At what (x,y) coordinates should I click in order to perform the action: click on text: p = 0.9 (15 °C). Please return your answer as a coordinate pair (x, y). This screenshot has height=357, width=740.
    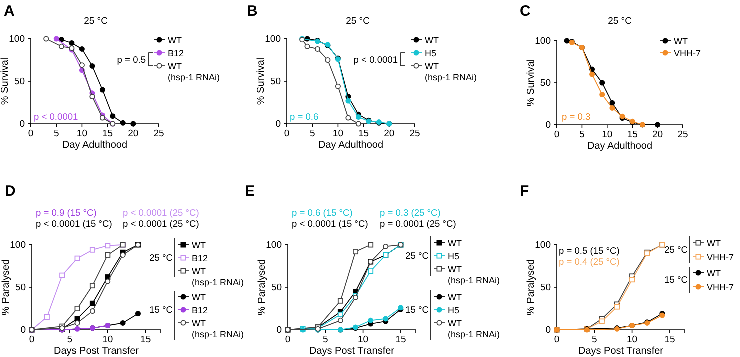
    Looking at the image, I should click on (66, 213).